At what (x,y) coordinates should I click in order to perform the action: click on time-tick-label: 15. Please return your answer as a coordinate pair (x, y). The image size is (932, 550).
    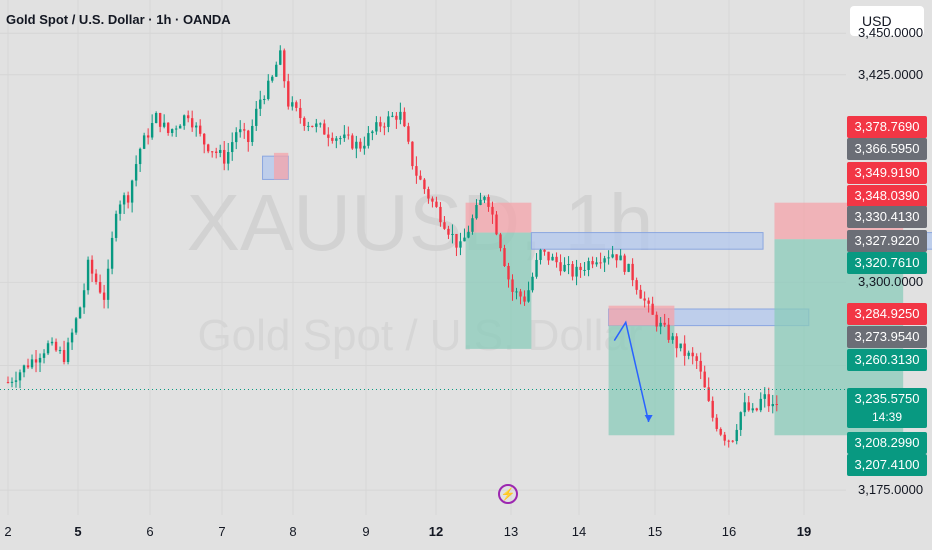
    Looking at the image, I should click on (655, 531).